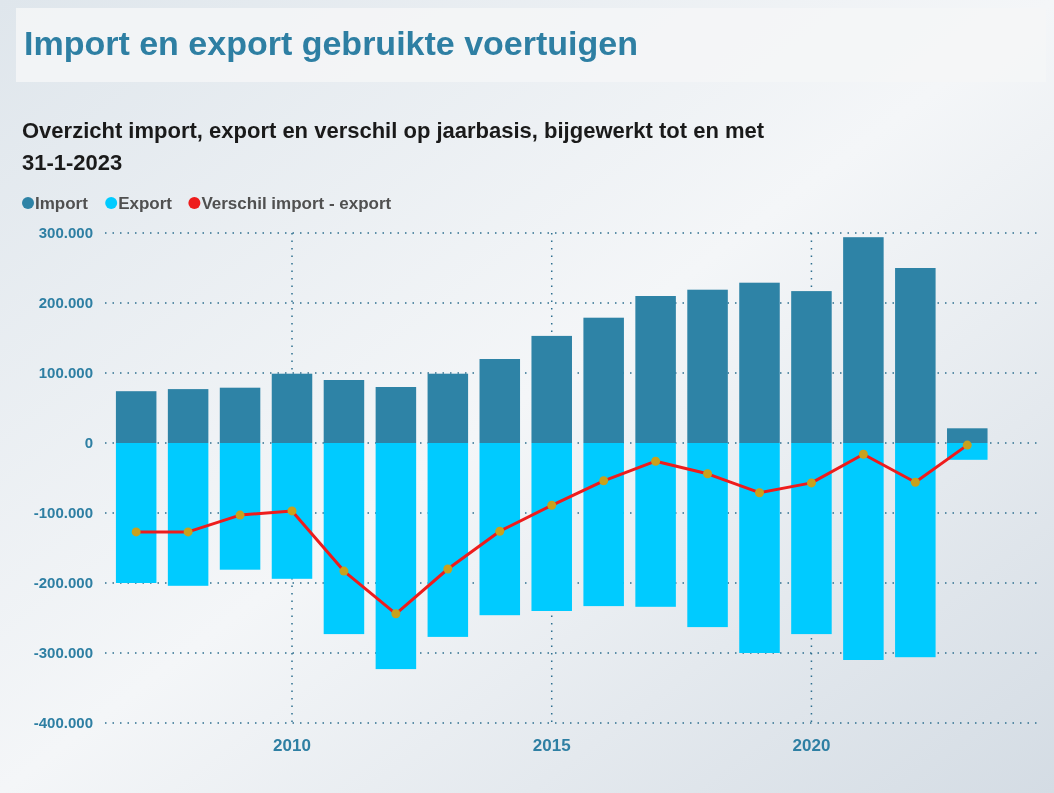 The height and width of the screenshot is (793, 1054). What do you see at coordinates (65, 372) in the screenshot?
I see `y-tick-label: 100.000` at bounding box center [65, 372].